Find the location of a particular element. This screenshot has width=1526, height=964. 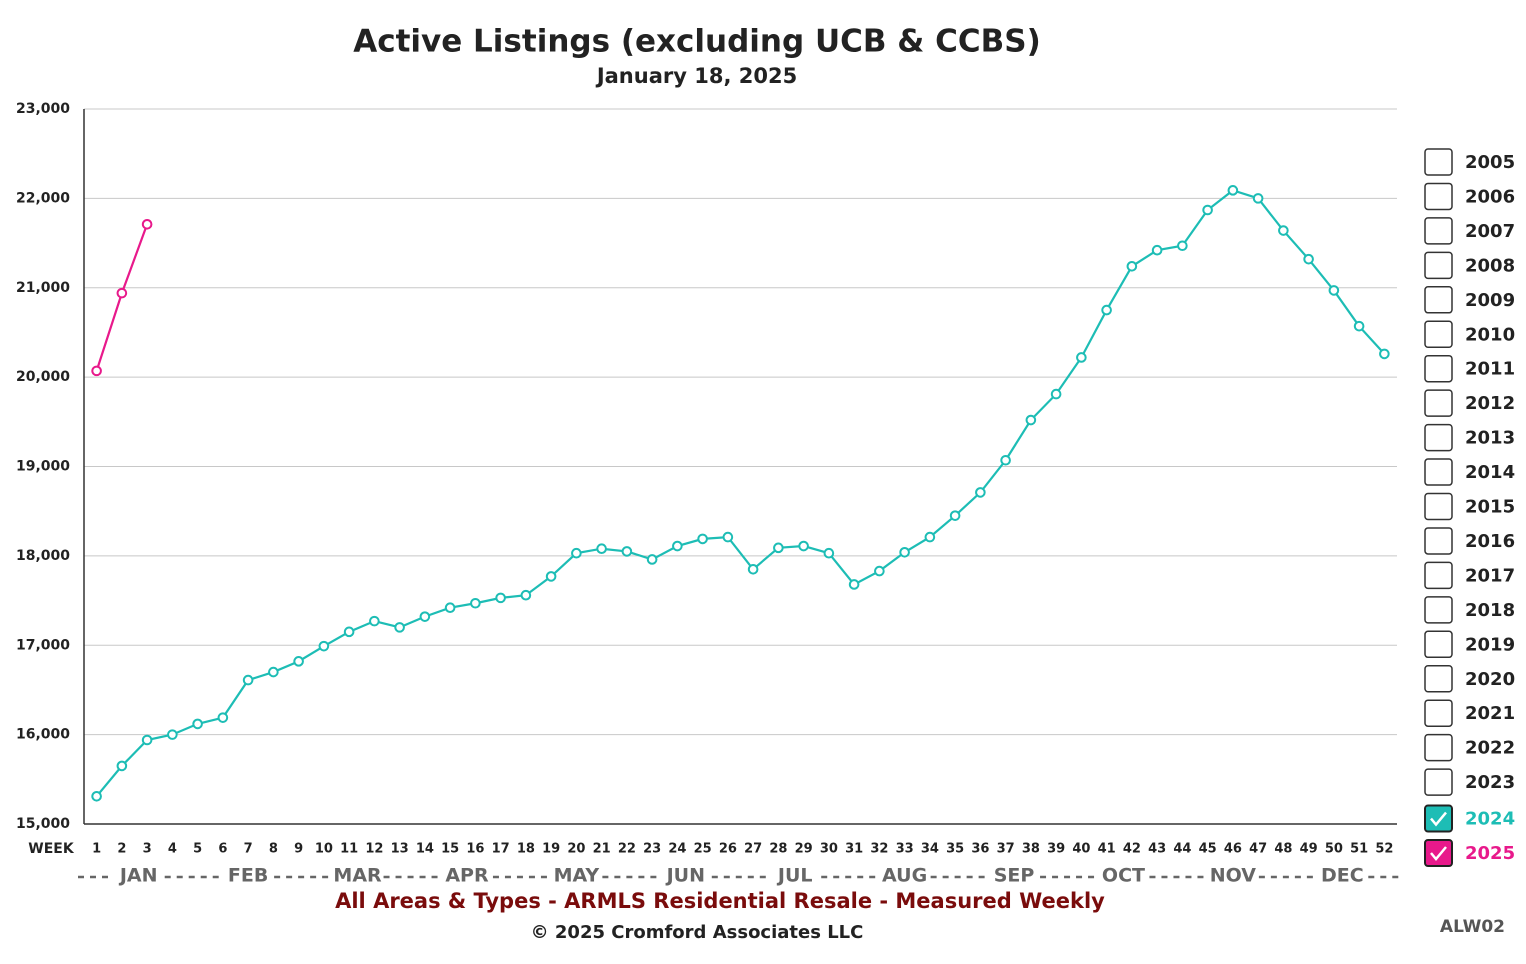

x-tick-label: 5 is located at coordinates (197, 849).